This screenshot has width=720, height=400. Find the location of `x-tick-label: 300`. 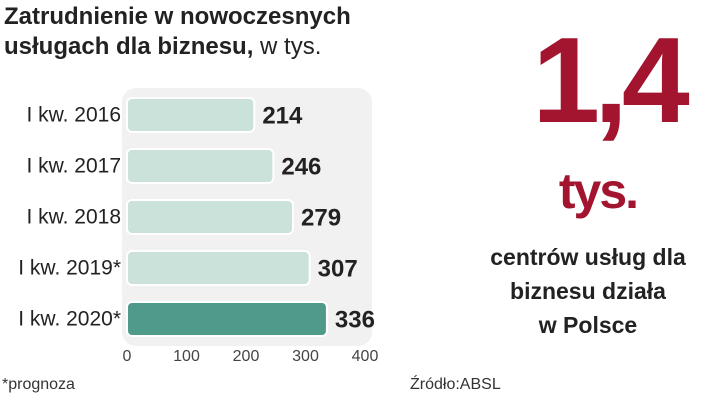

x-tick-label: 300 is located at coordinates (305, 356).